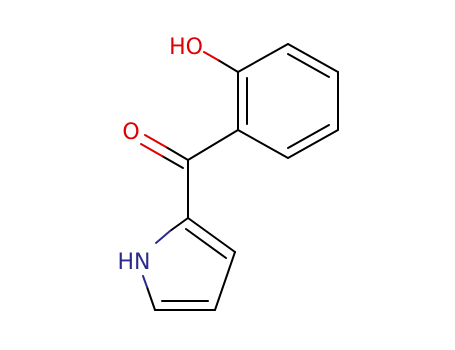 The image size is (455, 350). I want to click on atom-label: O, so click(130, 132).